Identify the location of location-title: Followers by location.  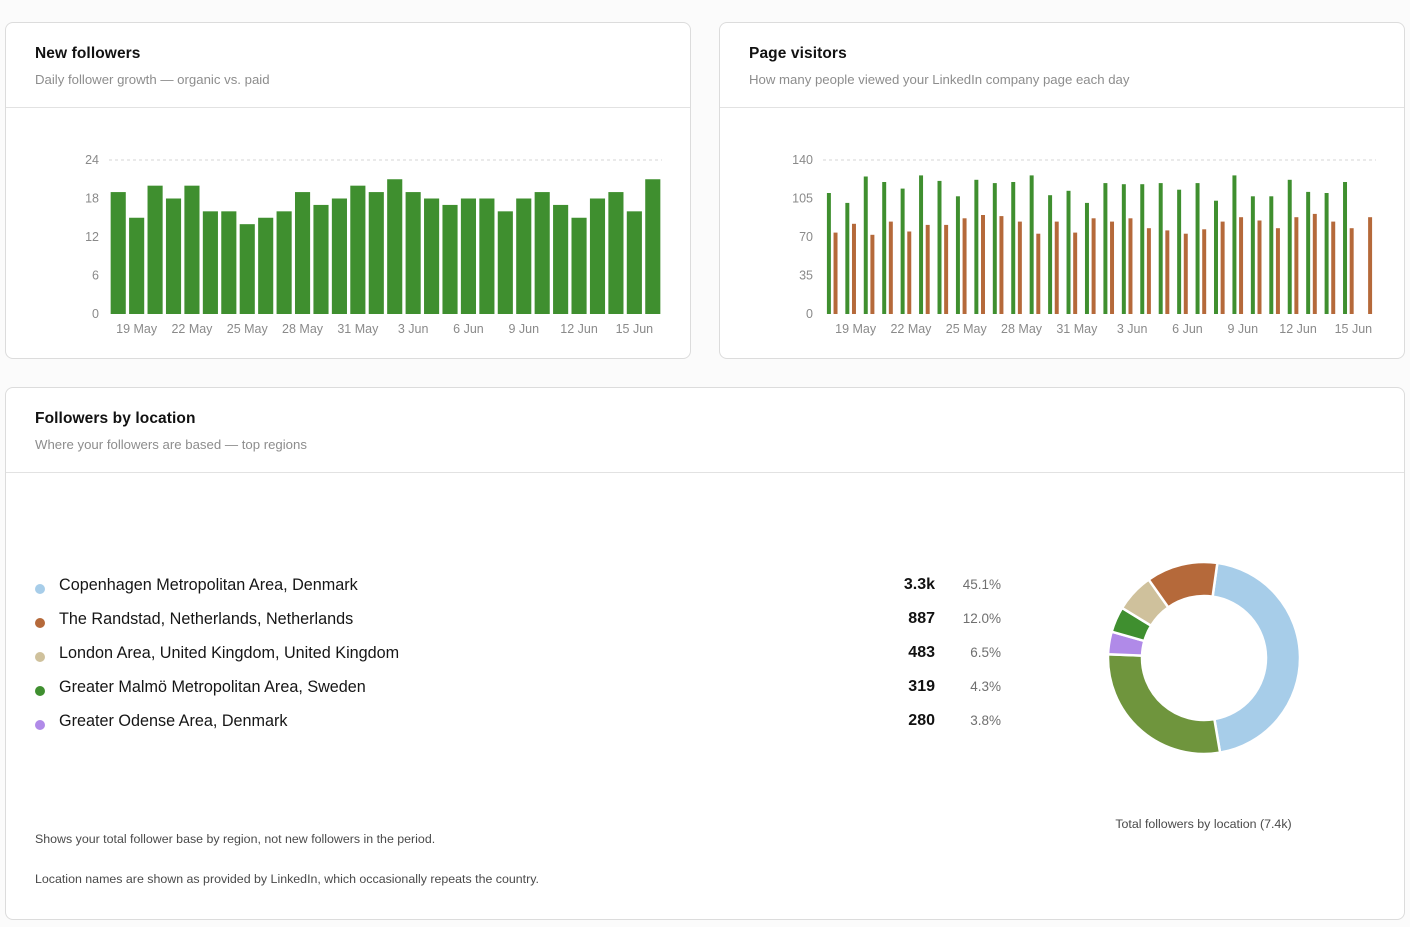
(115, 418).